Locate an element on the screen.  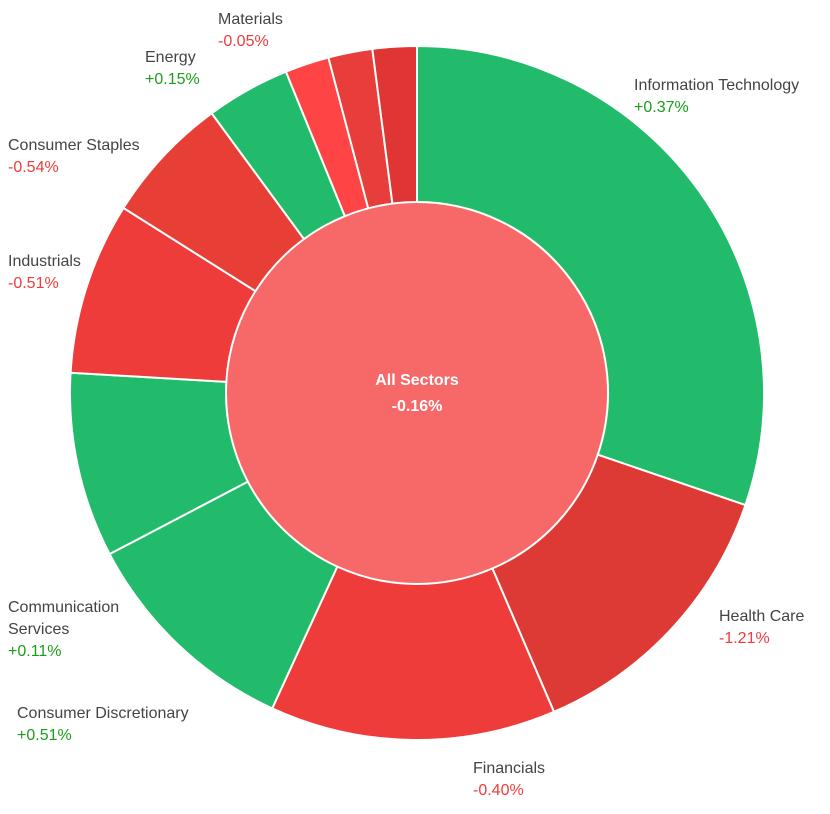
label-value-consumer-discretionary: +0.51% is located at coordinates (44, 735).